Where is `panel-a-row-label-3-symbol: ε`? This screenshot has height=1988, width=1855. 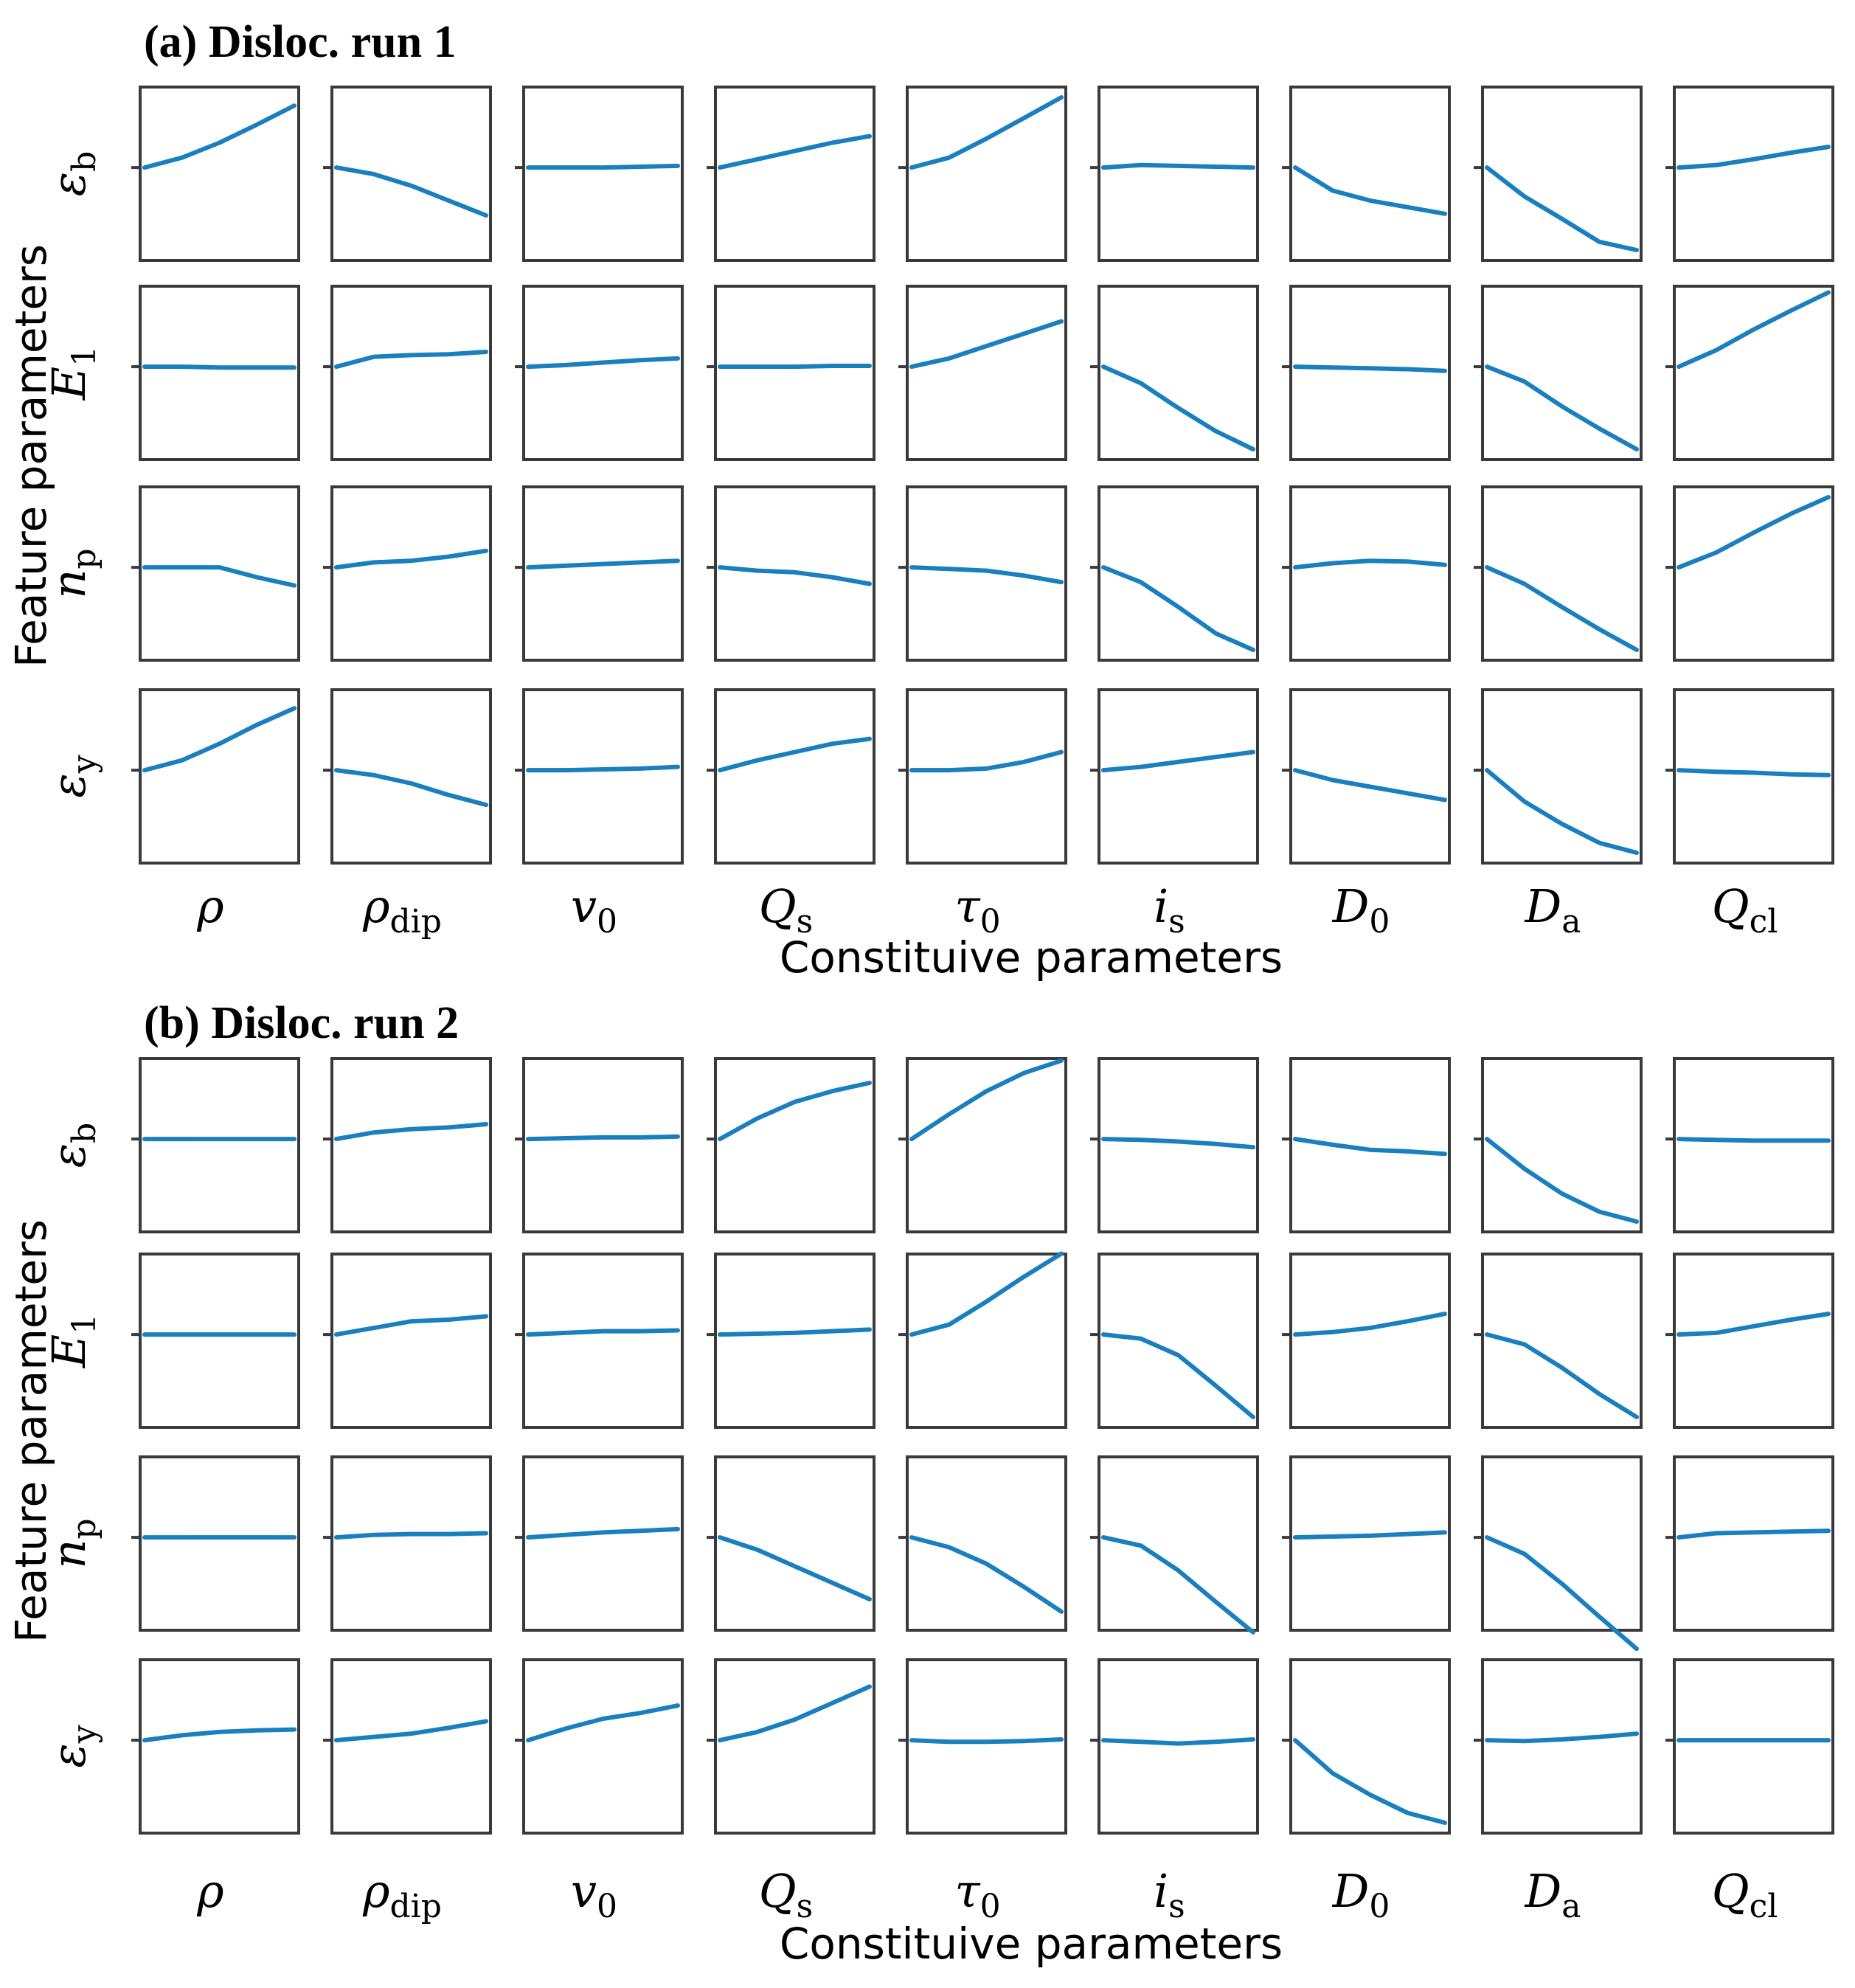 panel-a-row-label-3-symbol: ε is located at coordinates (69, 785).